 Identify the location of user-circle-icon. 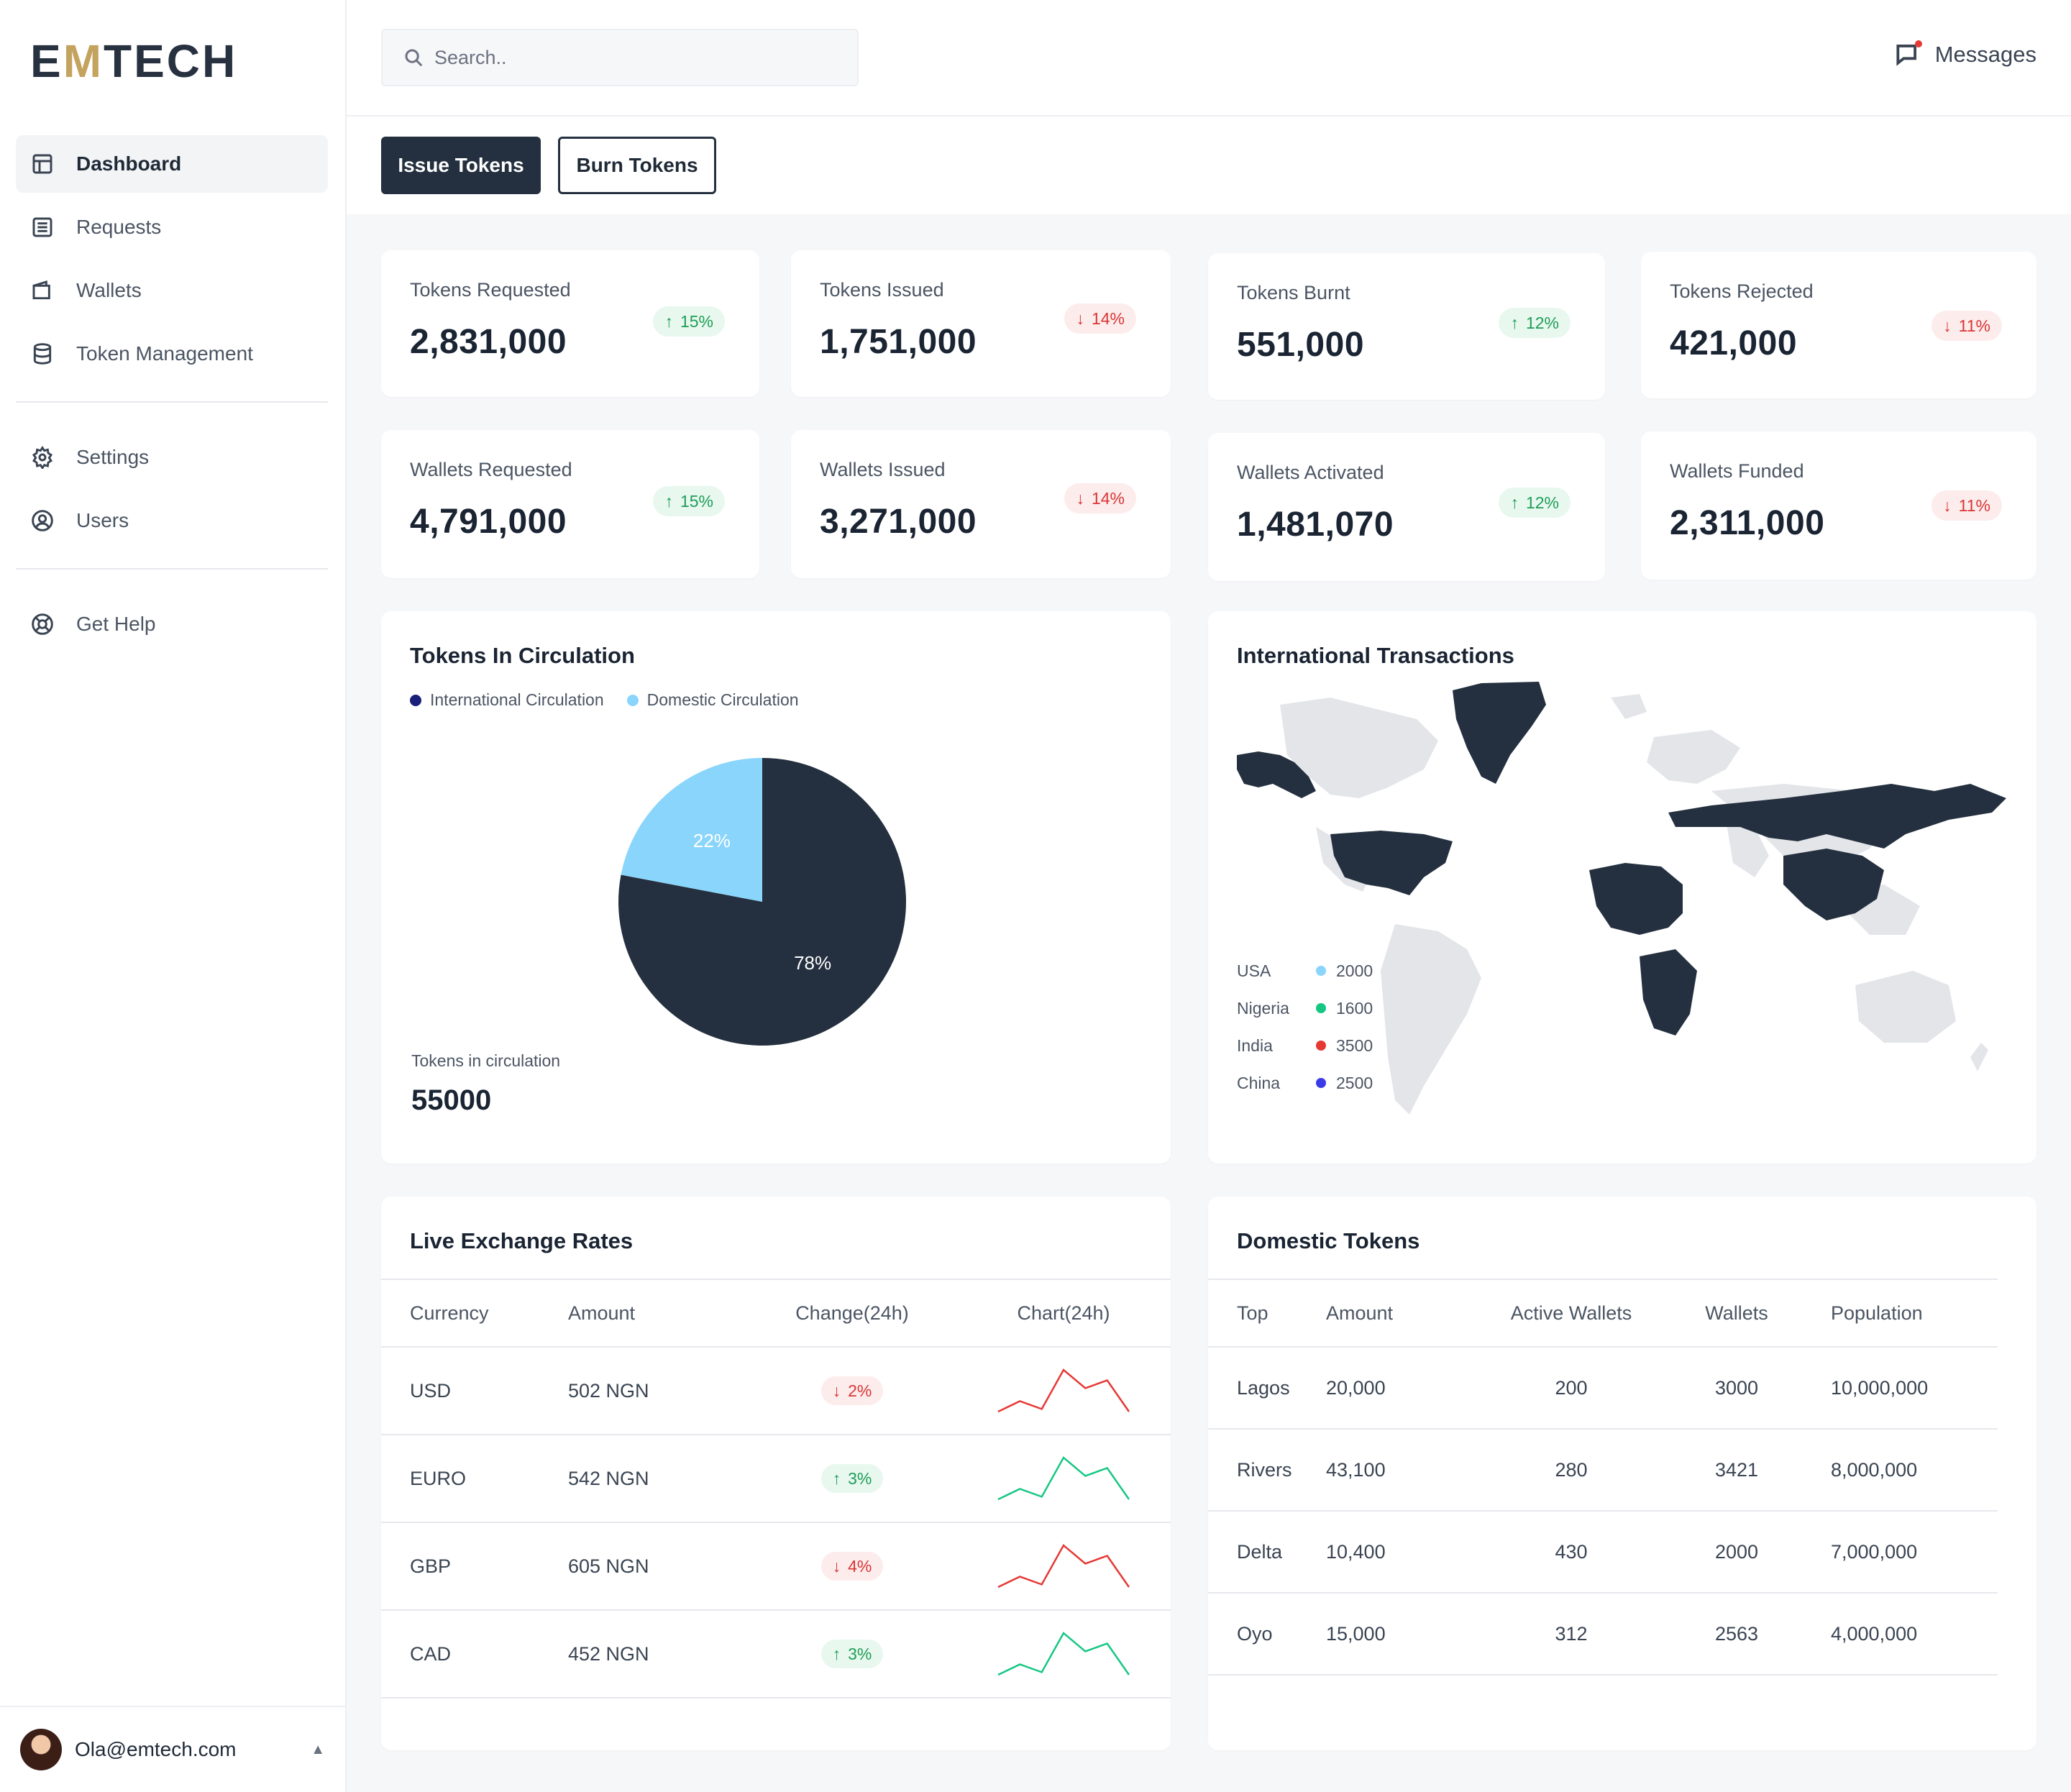
(42, 520).